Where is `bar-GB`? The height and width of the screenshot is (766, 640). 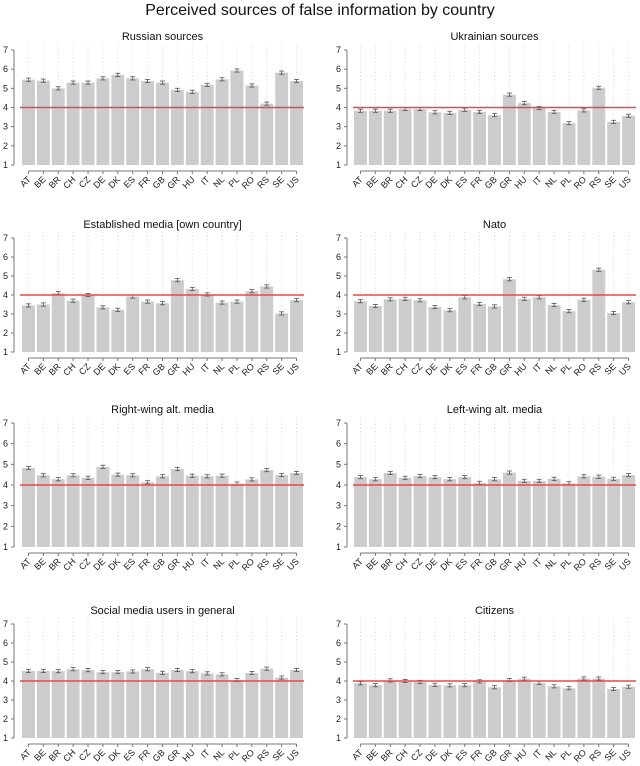
bar-GB is located at coordinates (494, 712).